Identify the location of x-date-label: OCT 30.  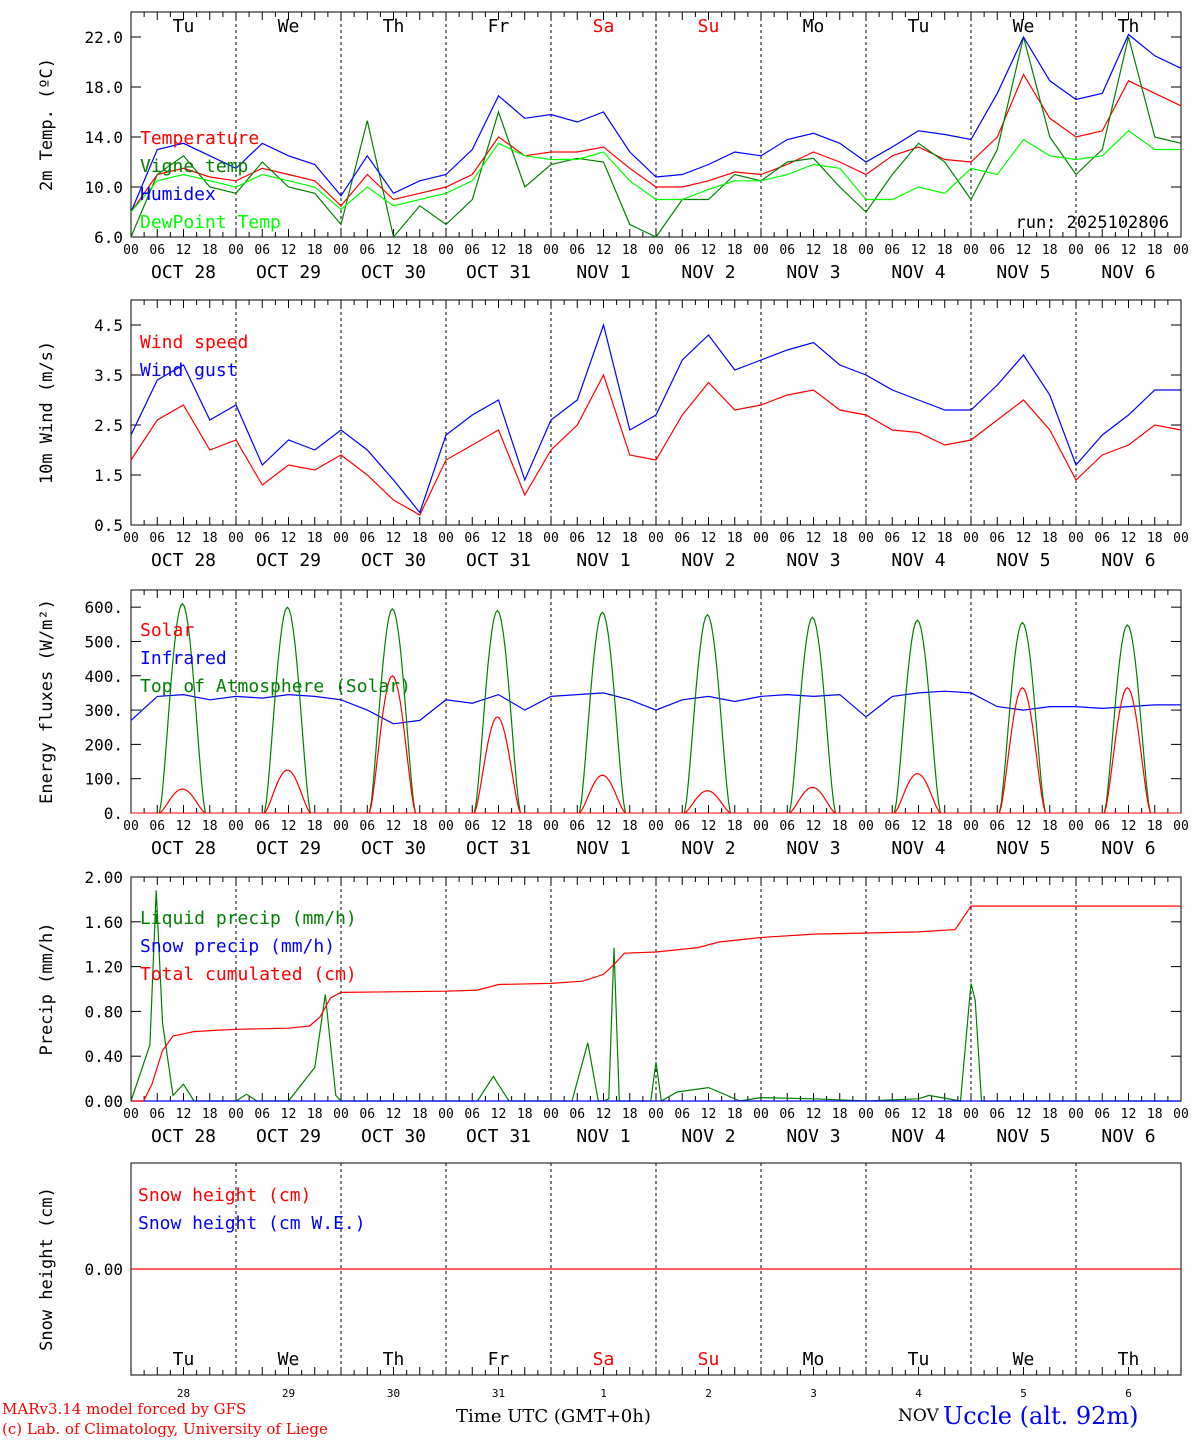
(393, 848).